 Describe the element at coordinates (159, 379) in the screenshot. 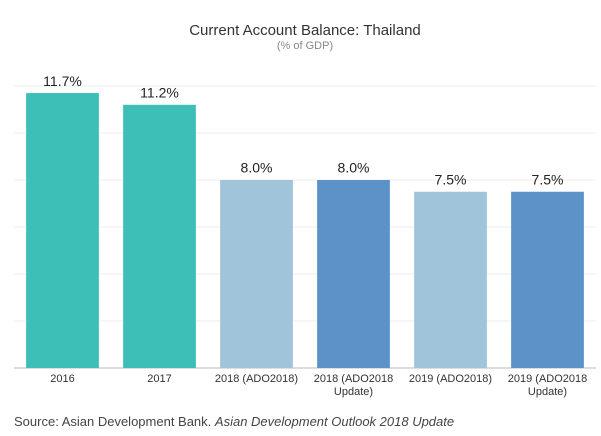

I see `x-tick-label: 2017` at that location.